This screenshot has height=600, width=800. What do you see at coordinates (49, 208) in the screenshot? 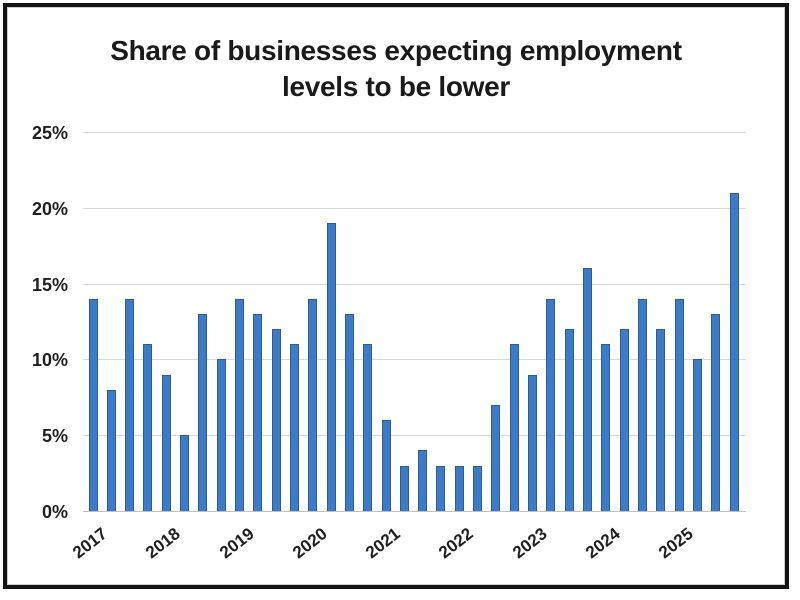
I see `y-axis-label: 20%` at bounding box center [49, 208].